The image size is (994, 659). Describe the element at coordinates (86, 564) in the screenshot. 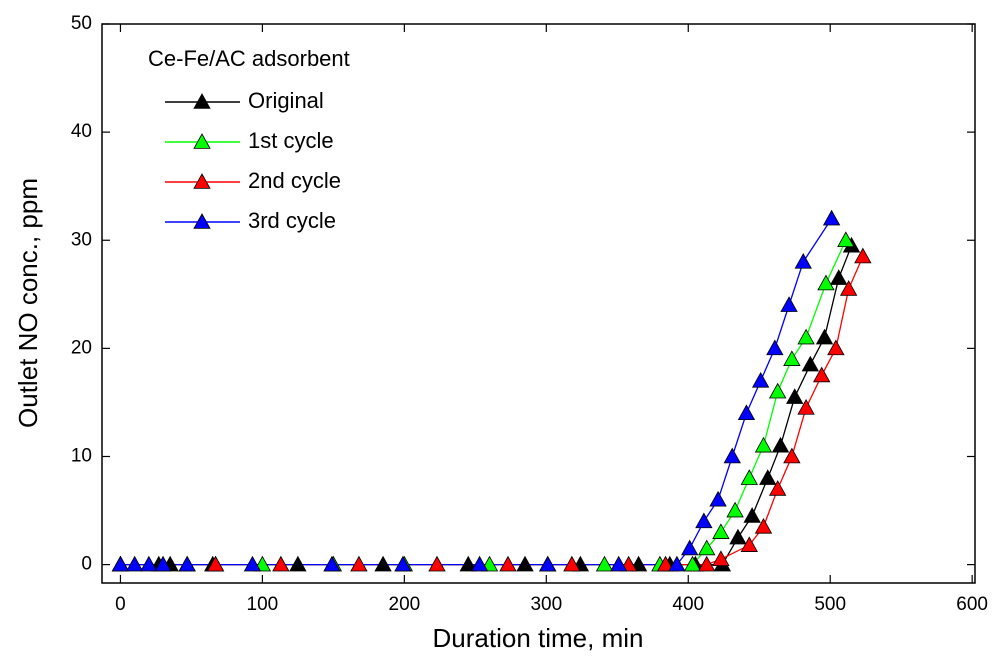

I see `y-tick-label: 0` at that location.